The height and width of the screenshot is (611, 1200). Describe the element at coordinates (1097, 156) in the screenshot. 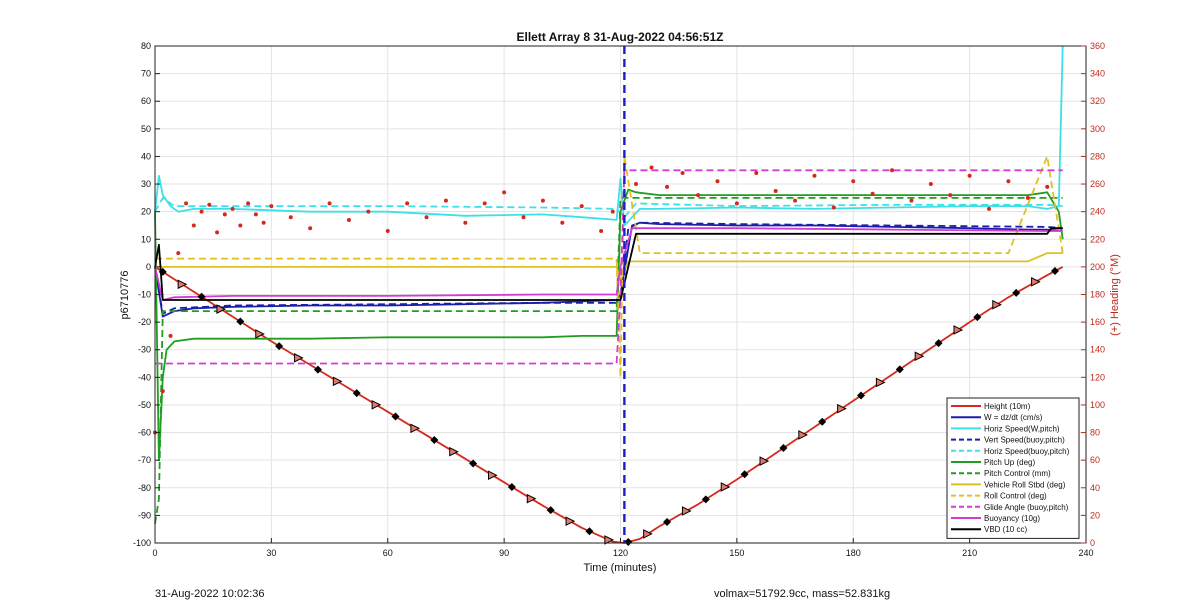

I see `y-right-tick-label: 280` at that location.